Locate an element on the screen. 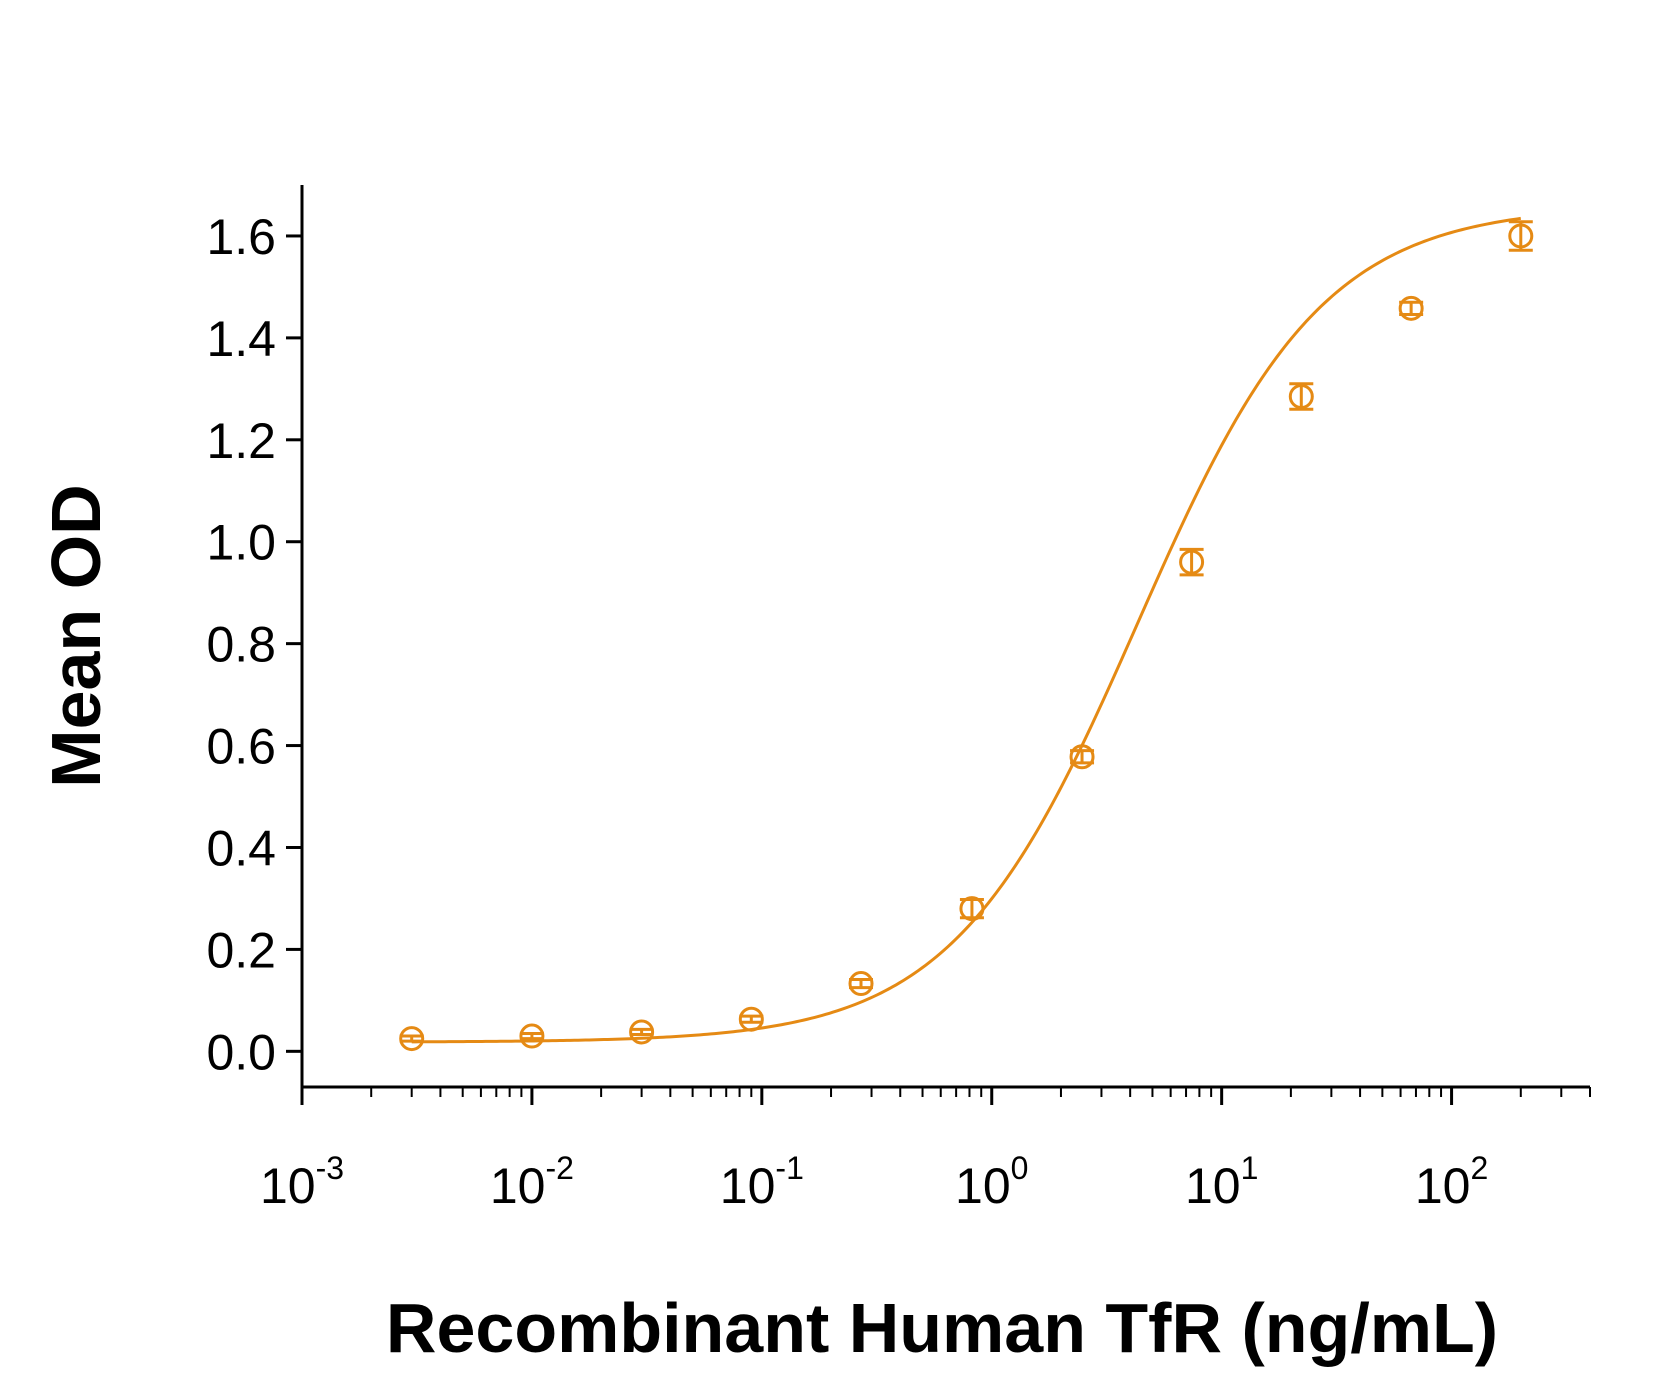 The height and width of the screenshot is (1382, 1654). y-tick-label: 1.4 is located at coordinates (241, 339).